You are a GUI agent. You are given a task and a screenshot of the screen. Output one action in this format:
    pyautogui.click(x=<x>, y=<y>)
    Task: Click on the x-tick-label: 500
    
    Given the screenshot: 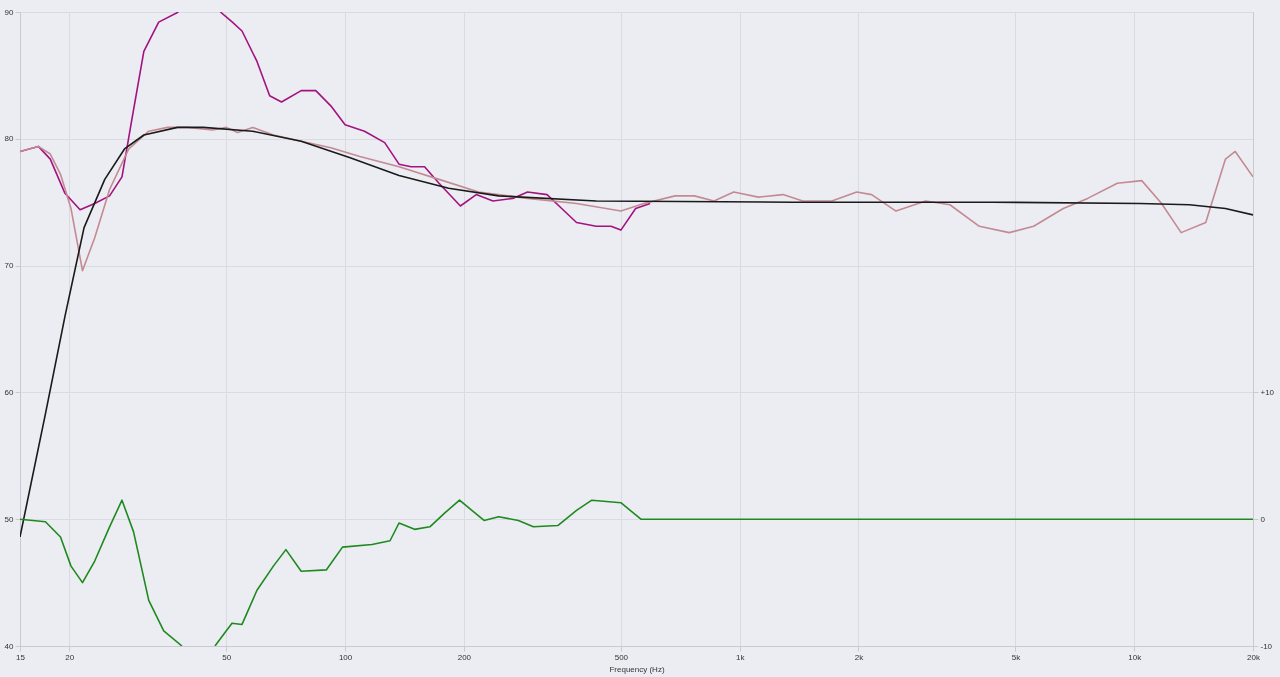 What is the action you would take?
    pyautogui.click(x=621, y=657)
    